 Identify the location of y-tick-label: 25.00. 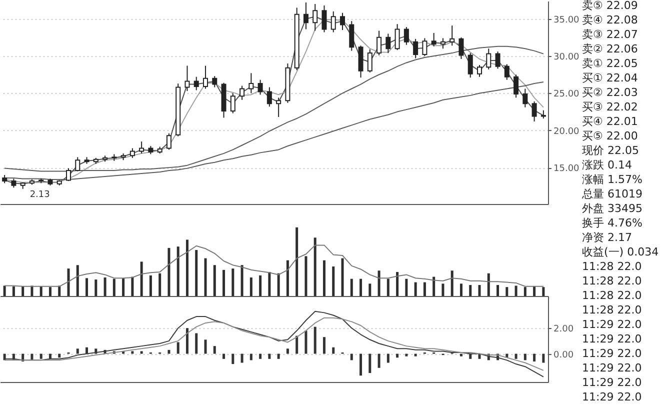
(567, 95).